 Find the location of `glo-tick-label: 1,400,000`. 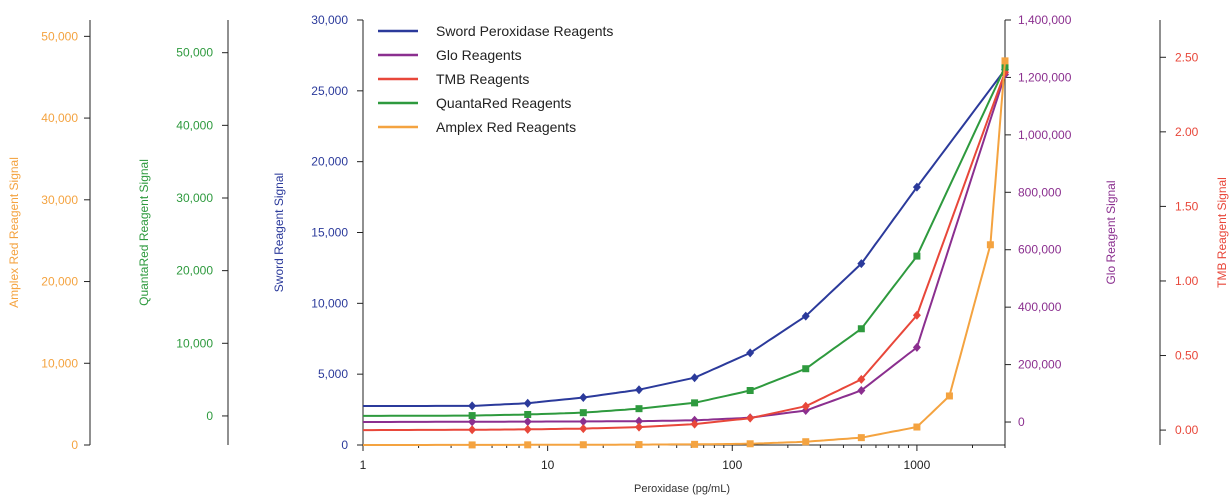

glo-tick-label: 1,400,000 is located at coordinates (1045, 20).